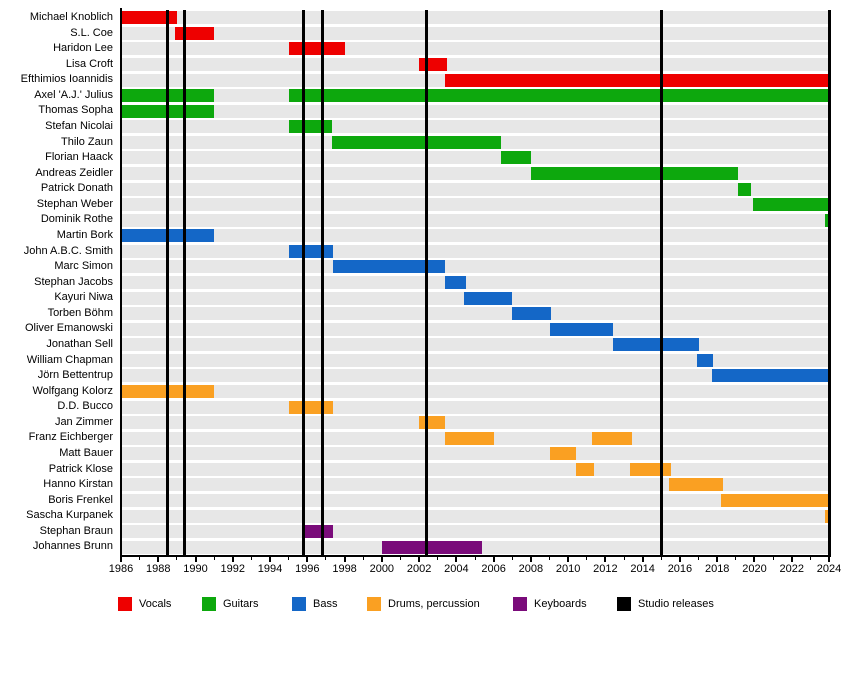  Describe the element at coordinates (72, 546) in the screenshot. I see `row-label: Johannes Brunn` at that location.